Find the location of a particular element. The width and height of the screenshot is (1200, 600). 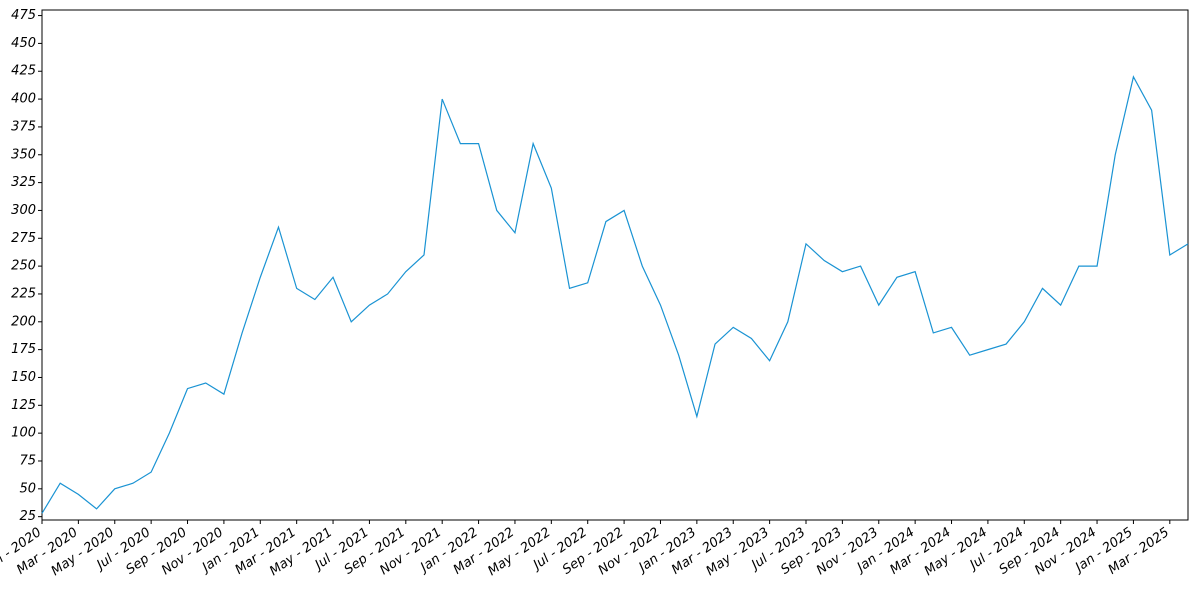

y-tick-label: 475 is located at coordinates (23, 15).